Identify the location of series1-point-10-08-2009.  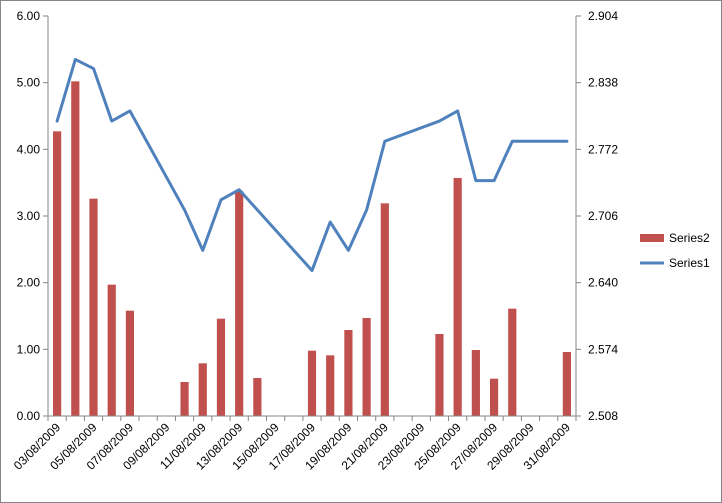
(184, 209).